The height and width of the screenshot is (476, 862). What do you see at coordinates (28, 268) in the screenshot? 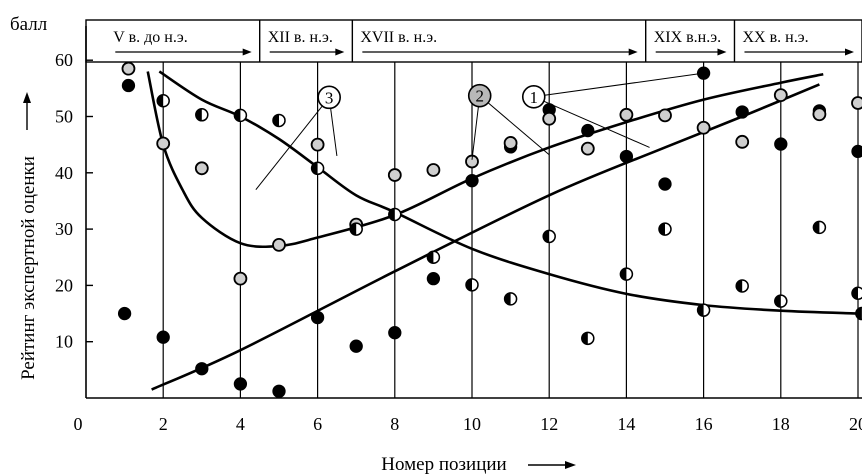
I see `y-axis-label: Рейтинг экспертной оценки` at bounding box center [28, 268].